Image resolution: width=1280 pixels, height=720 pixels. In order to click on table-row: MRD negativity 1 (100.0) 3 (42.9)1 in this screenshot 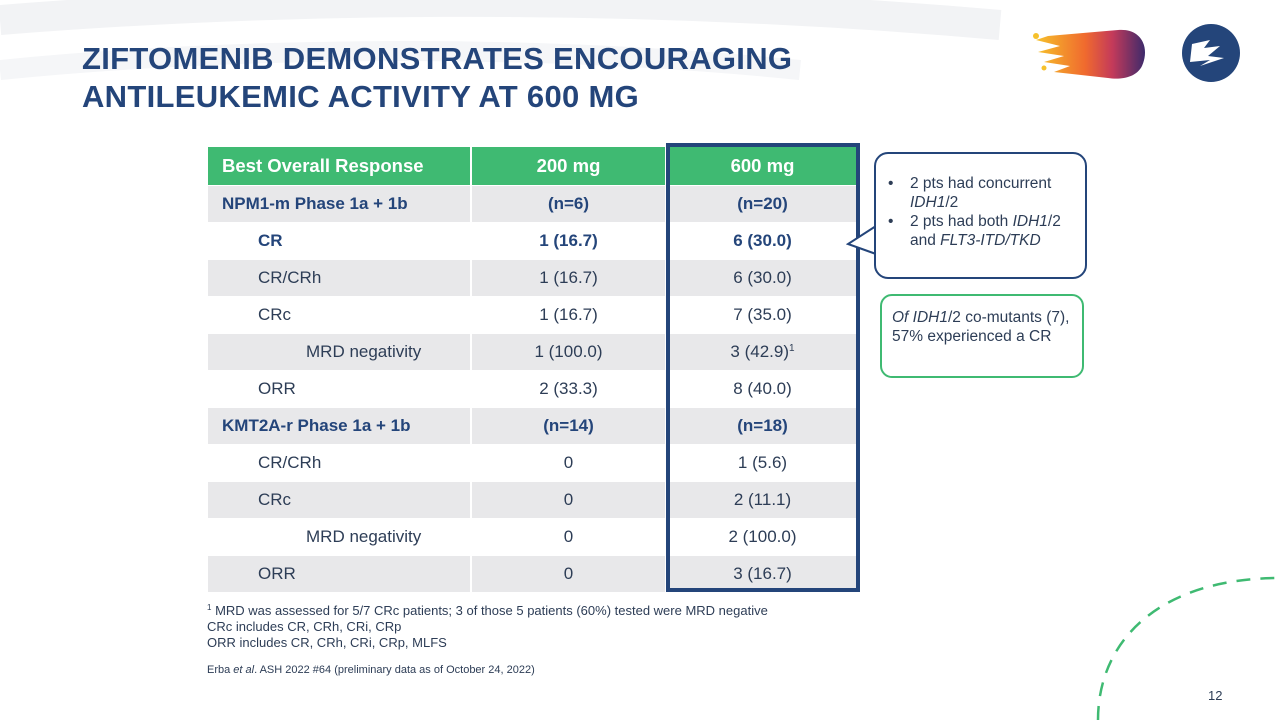, I will do `click(533, 352)`.